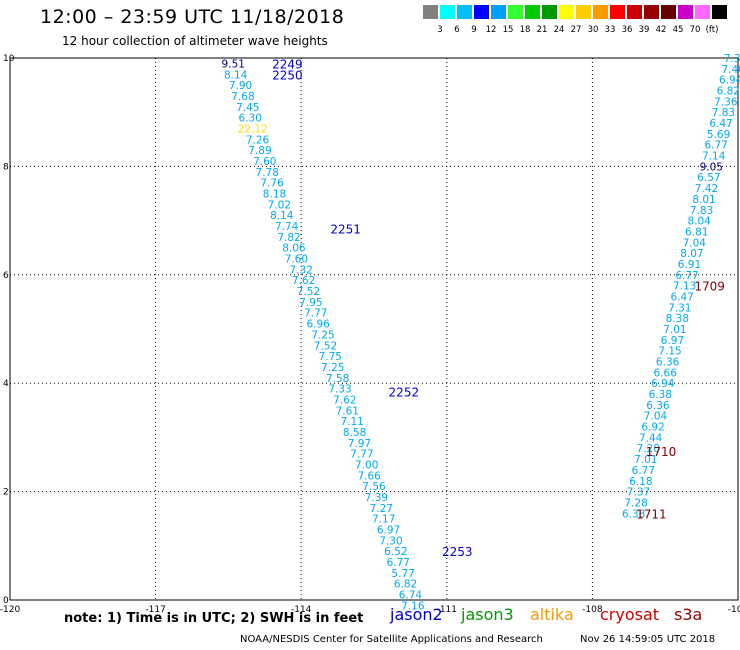  What do you see at coordinates (247, 108) in the screenshot?
I see `swh-value: 7.45` at bounding box center [247, 108].